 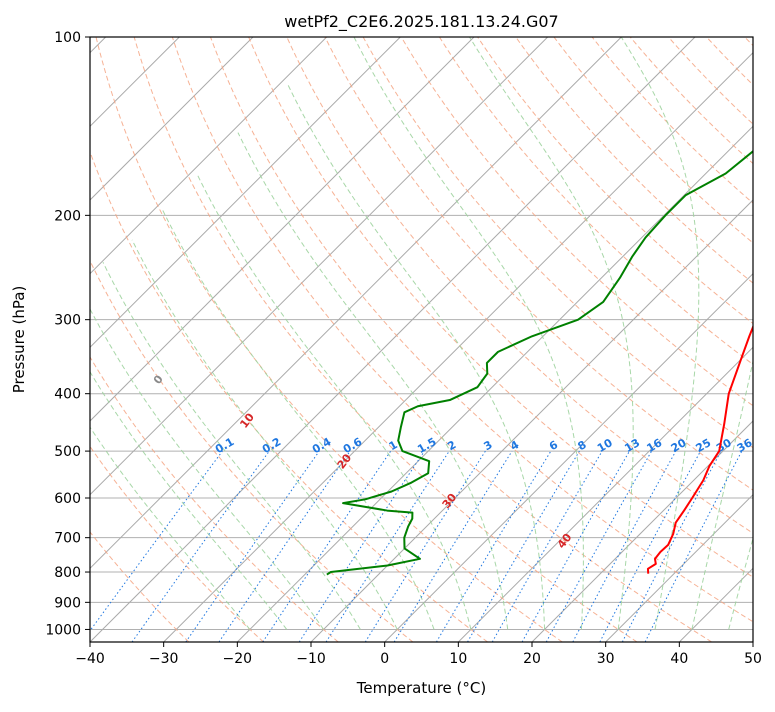 I want to click on y-tick-label: 200, so click(x=67, y=216).